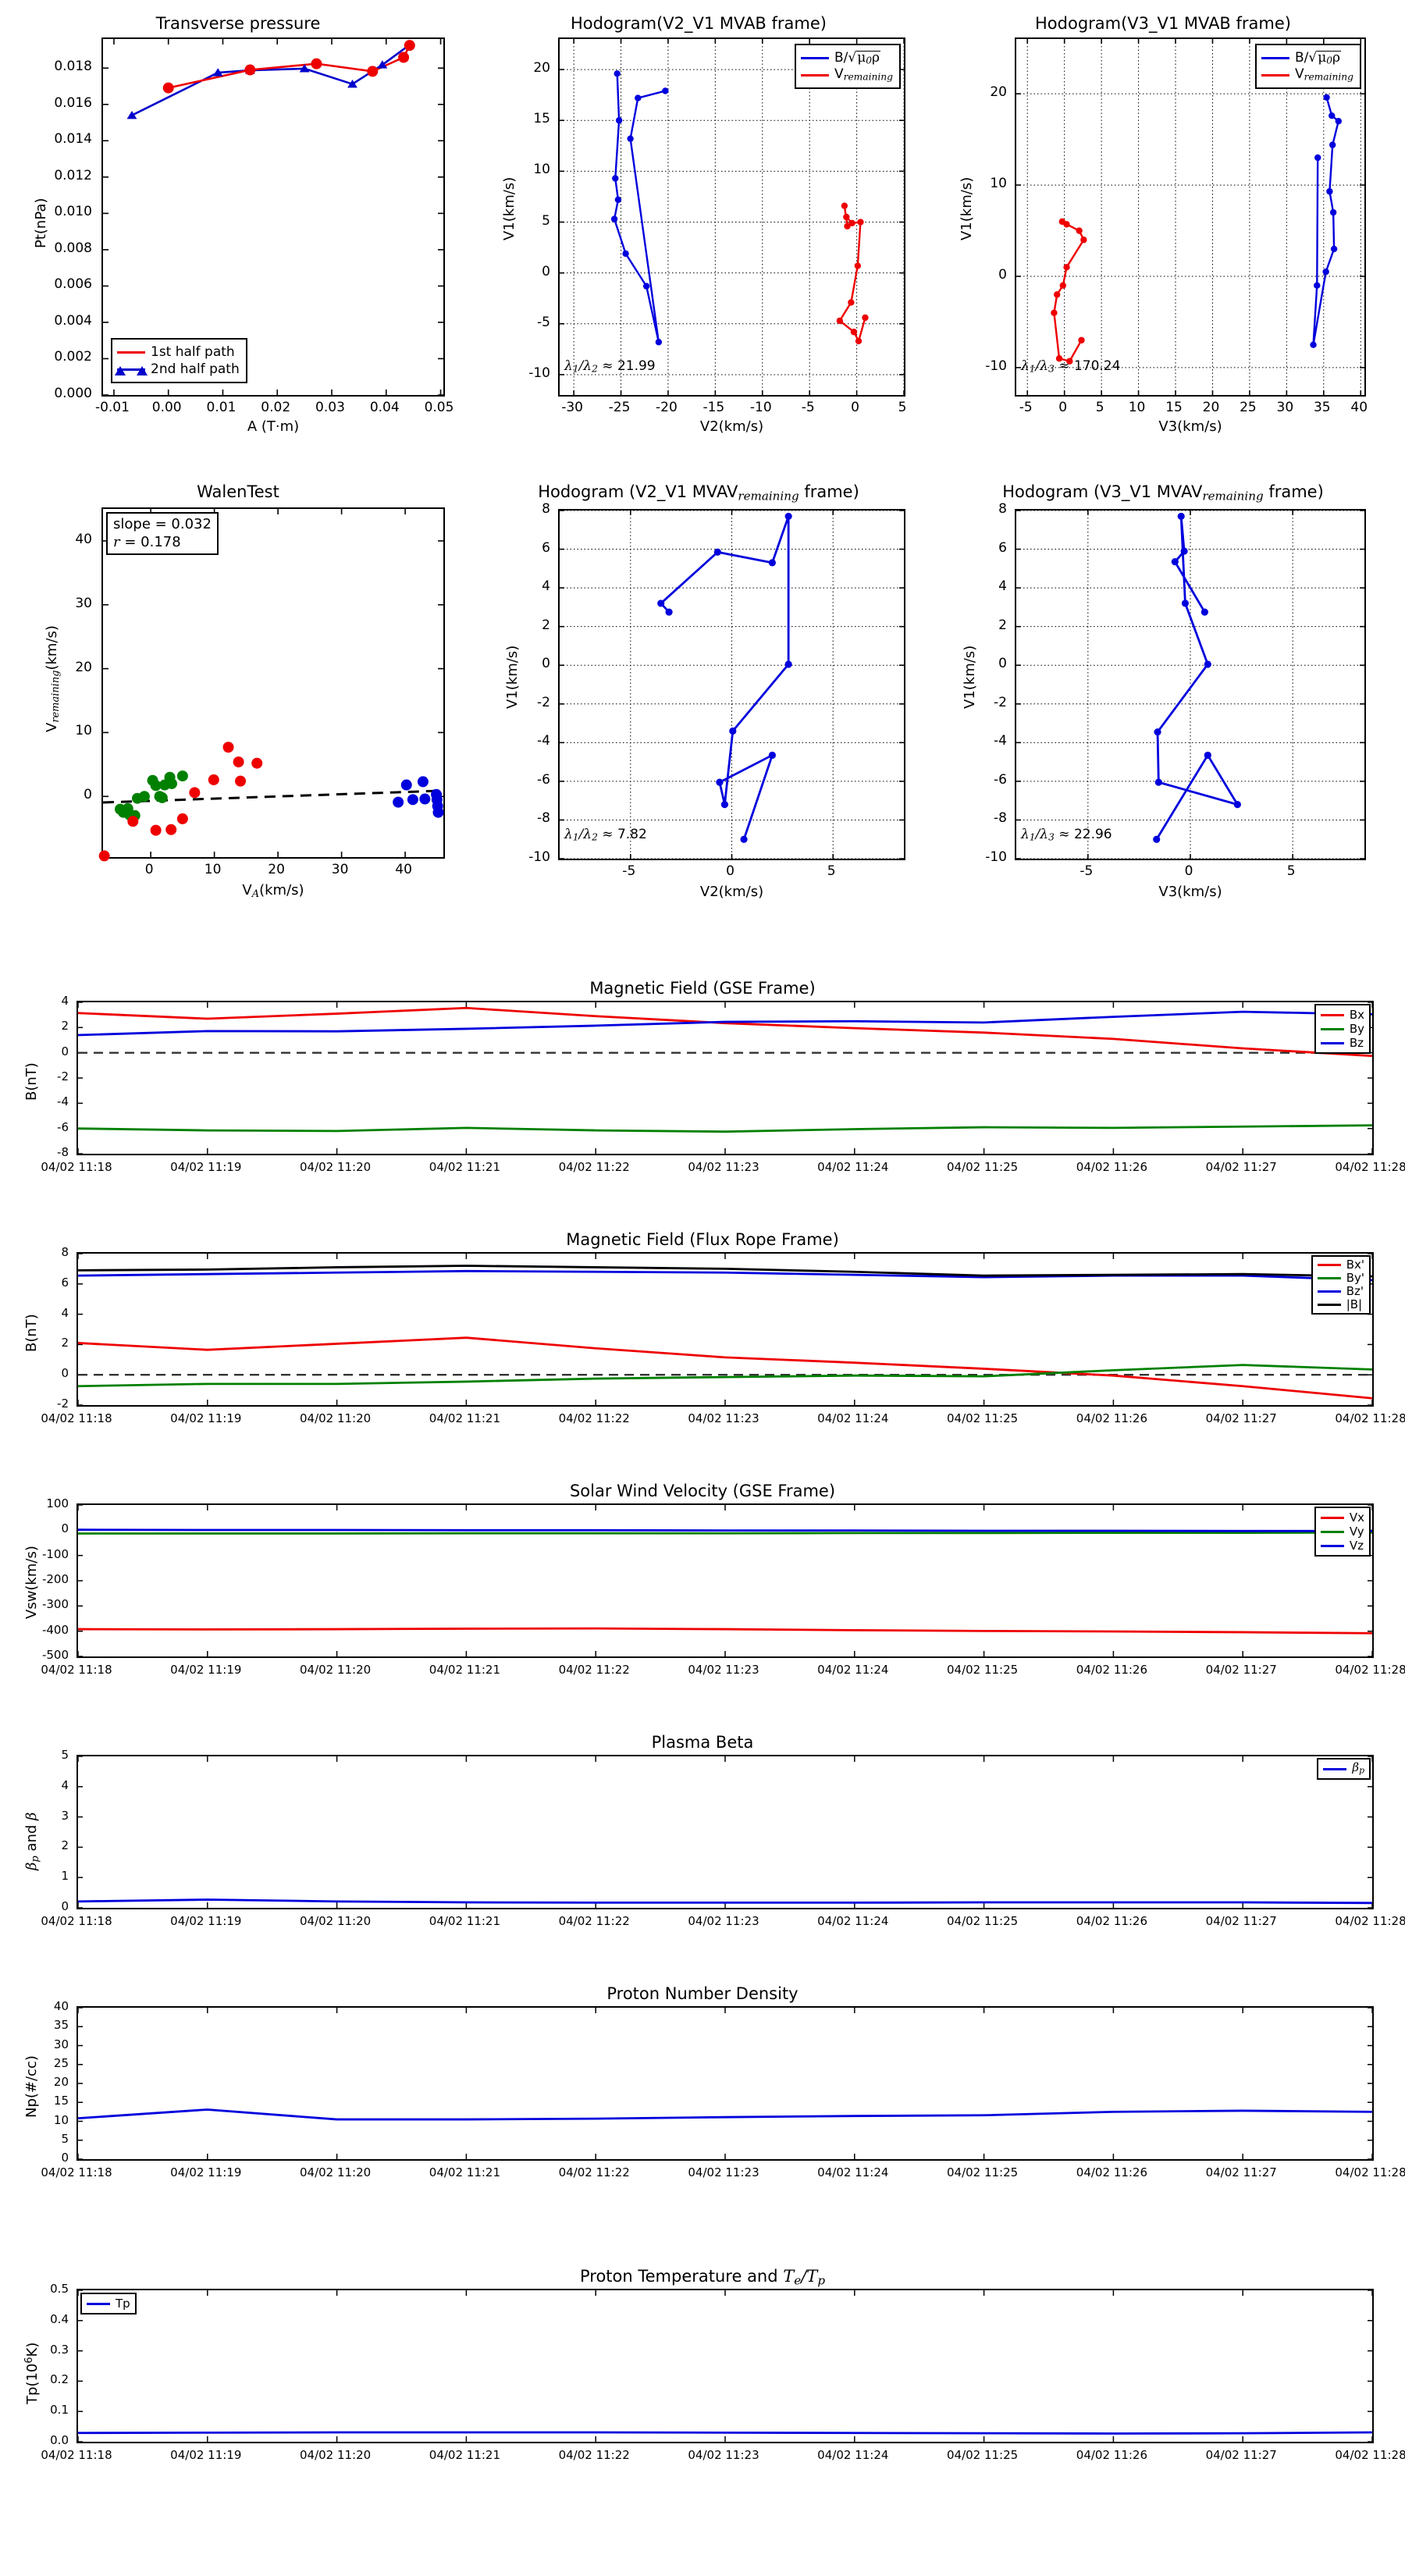 The image size is (1405, 2576). I want to click on y-axis-tick: 0.2, so click(60, 2379).